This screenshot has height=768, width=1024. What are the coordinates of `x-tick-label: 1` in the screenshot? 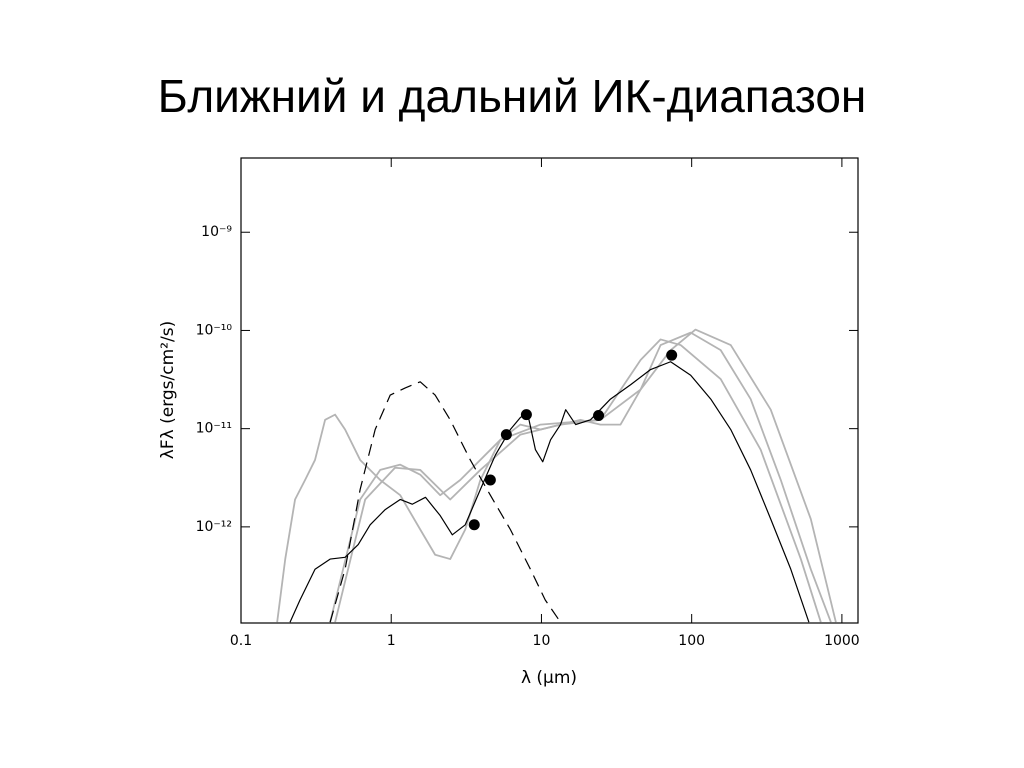 It's located at (391, 641).